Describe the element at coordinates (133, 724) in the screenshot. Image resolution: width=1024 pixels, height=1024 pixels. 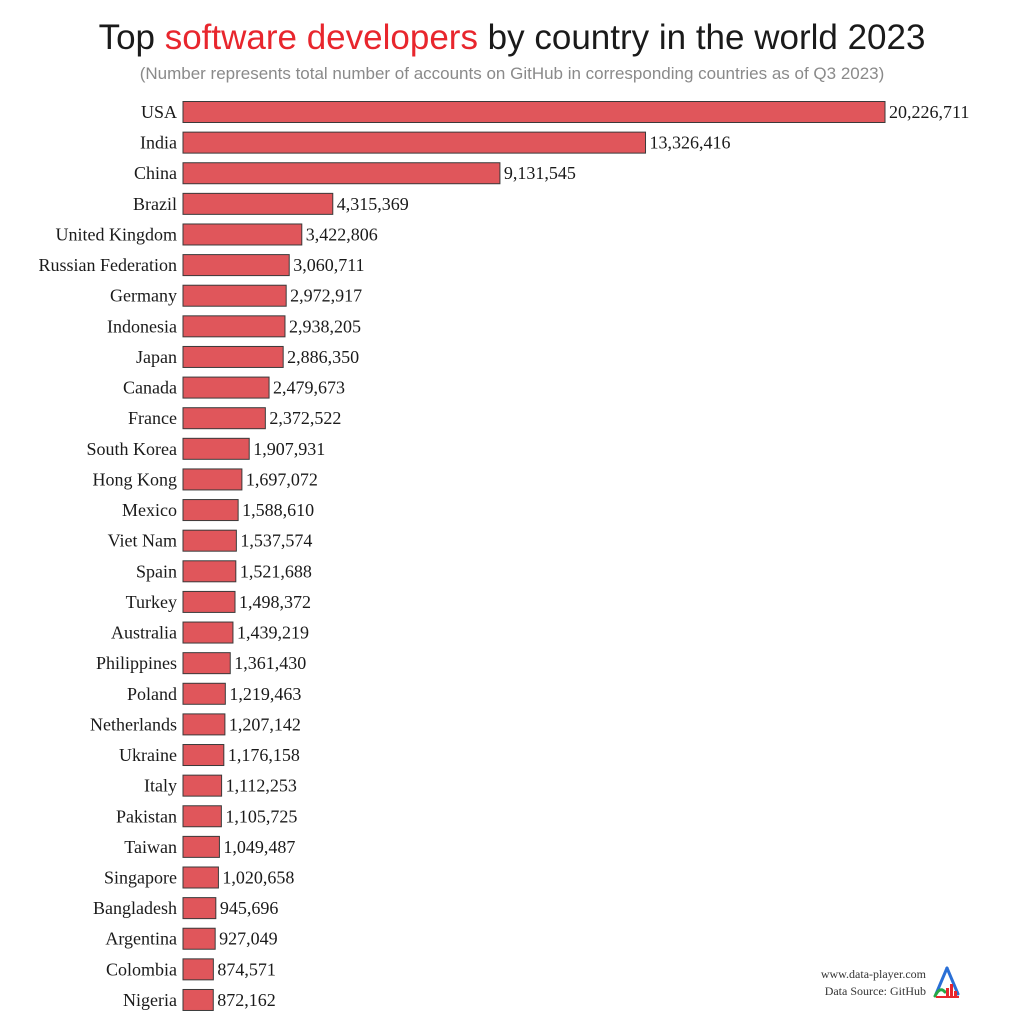
I see `category-label: Netherlands` at that location.